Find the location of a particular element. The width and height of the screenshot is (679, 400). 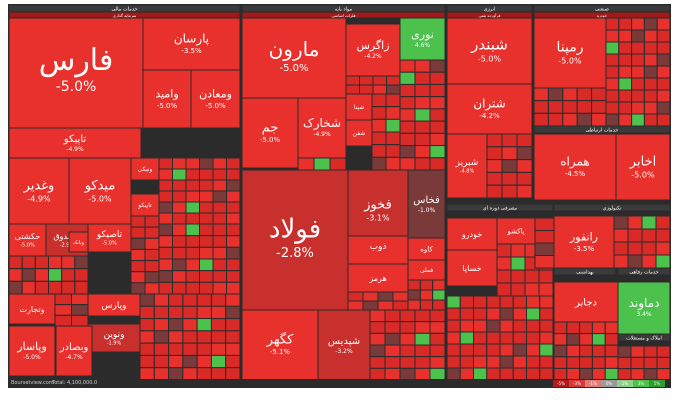

tile-change: -2.8% is located at coordinates (295, 253).